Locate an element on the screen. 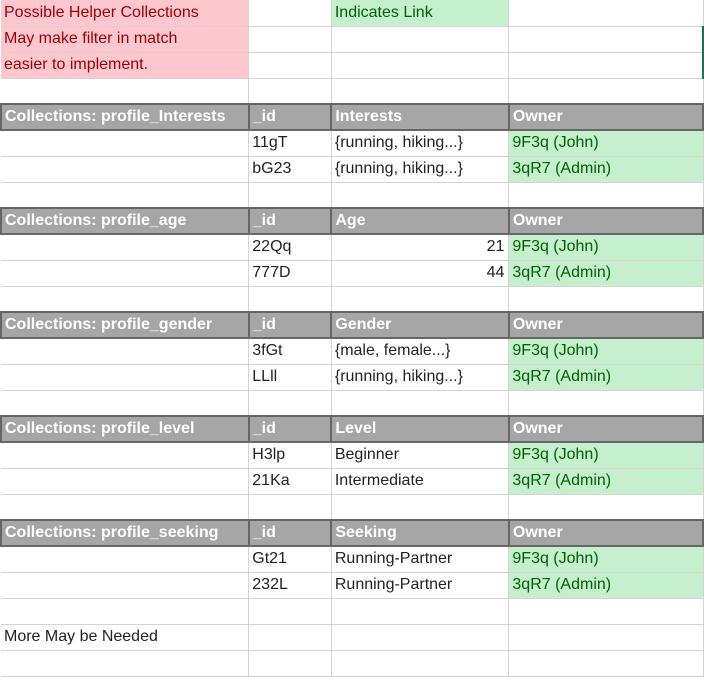  record-id-cell: 21Ka is located at coordinates (290, 481).